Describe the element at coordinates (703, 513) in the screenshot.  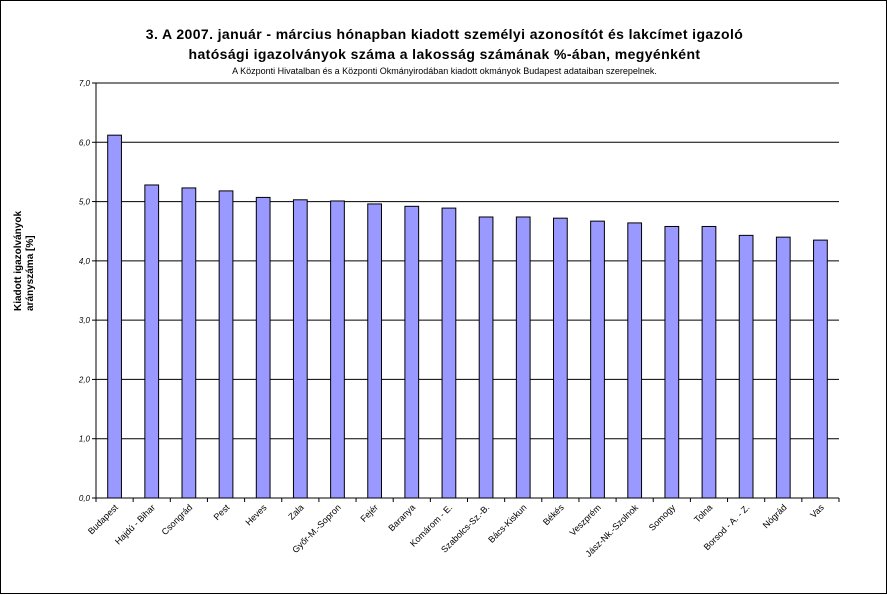
I see `x-tick-label: Tolna` at that location.